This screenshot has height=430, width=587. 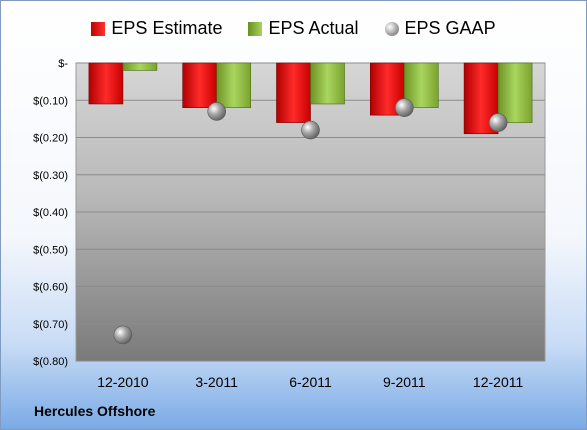 I want to click on y-tick-label: $(0.80), so click(x=50, y=362).